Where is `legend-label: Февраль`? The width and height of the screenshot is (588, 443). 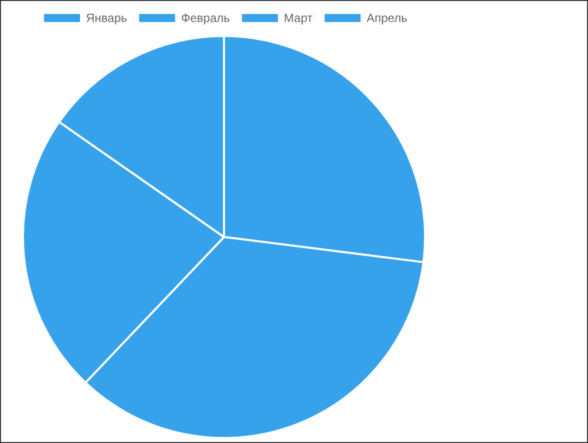 legend-label: Февраль is located at coordinates (205, 18).